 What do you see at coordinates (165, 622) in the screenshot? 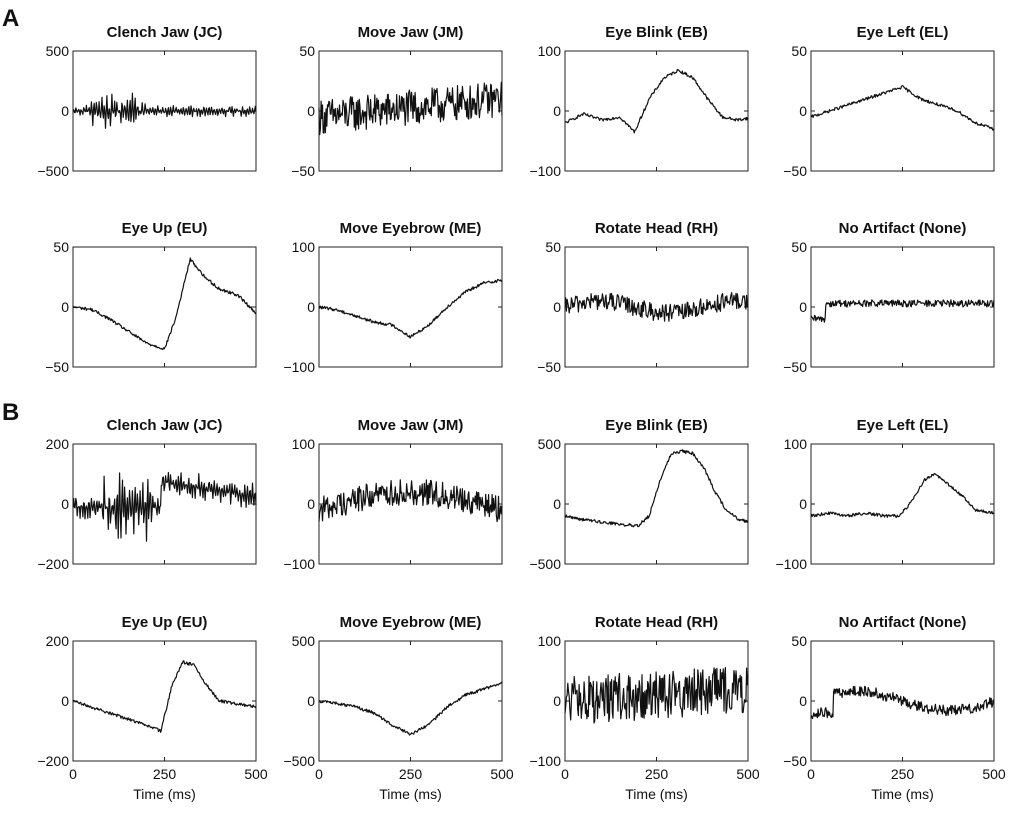
I see `subplot-title: Eye Up (EU)` at bounding box center [165, 622].